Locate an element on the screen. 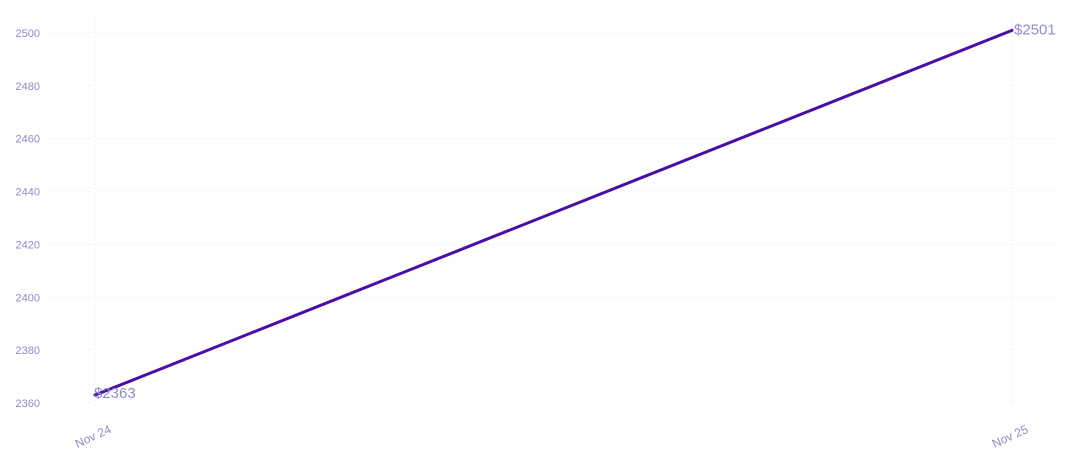 The image size is (1070, 464). y-tick-label: 2500 is located at coordinates (28, 34).